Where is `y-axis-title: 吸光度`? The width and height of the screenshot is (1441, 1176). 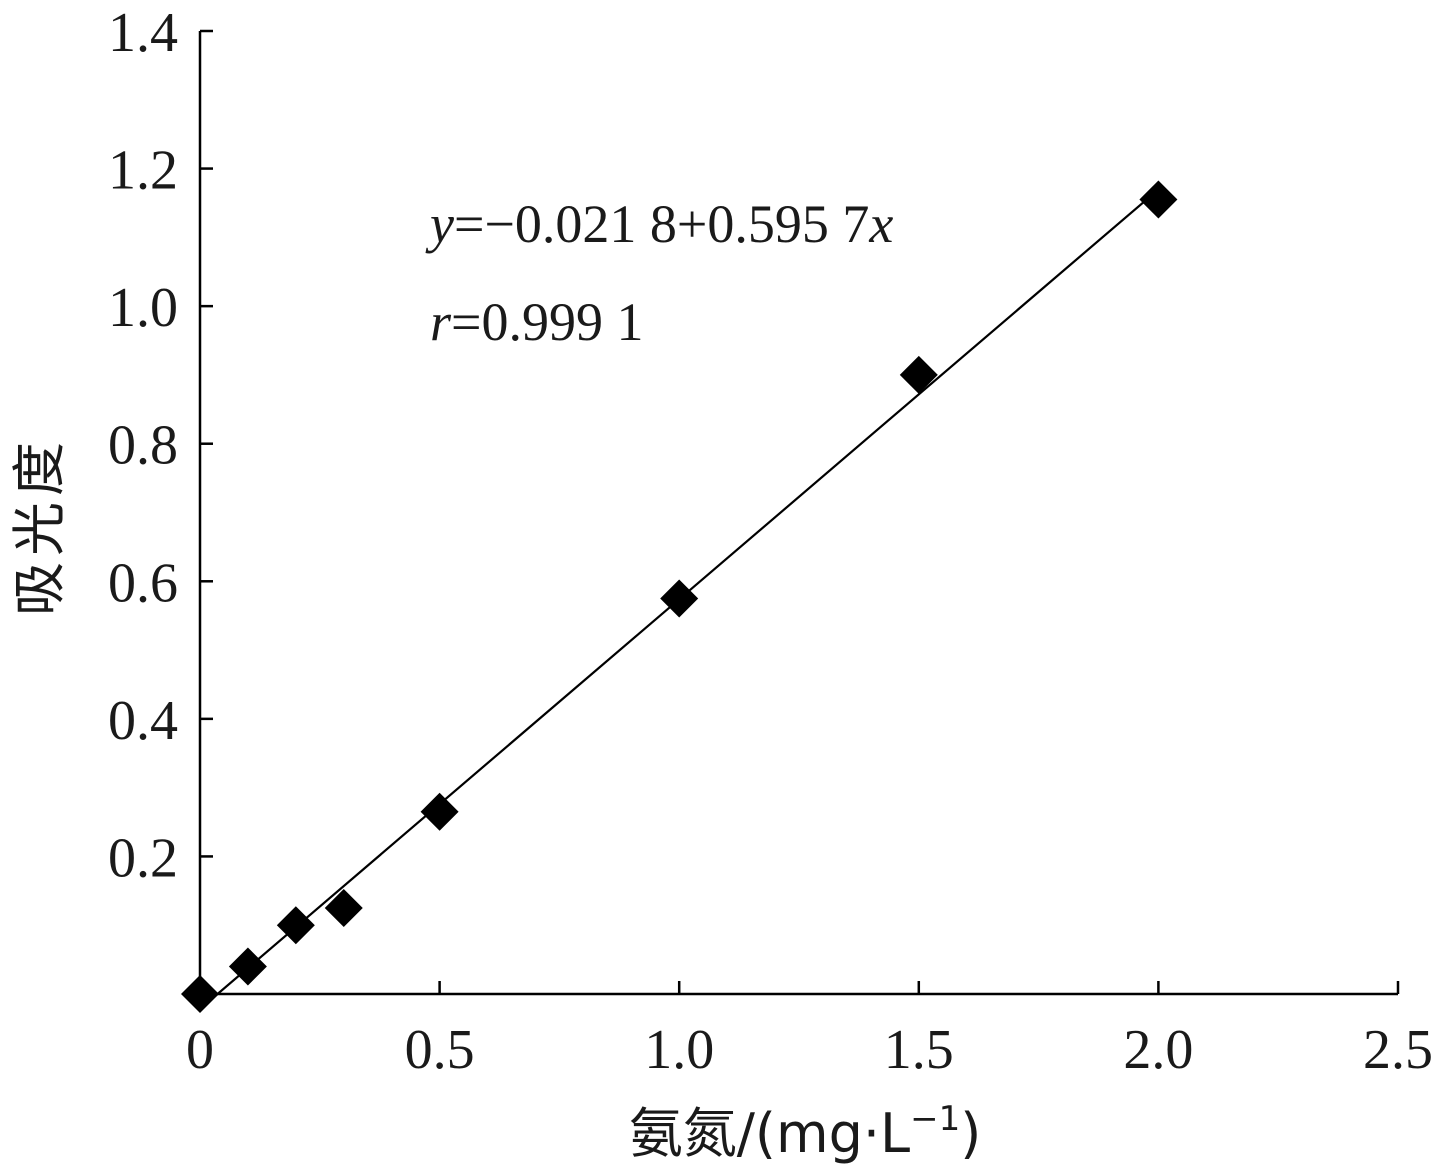
y-axis-title: 吸光度 is located at coordinates (39, 526).